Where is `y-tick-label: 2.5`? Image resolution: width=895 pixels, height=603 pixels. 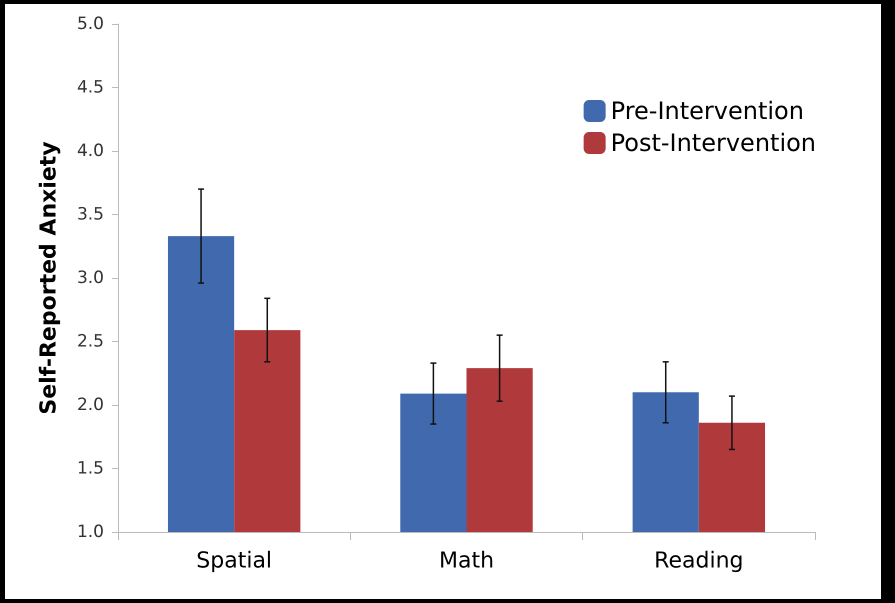
y-tick-label: 2.5 is located at coordinates (90, 342).